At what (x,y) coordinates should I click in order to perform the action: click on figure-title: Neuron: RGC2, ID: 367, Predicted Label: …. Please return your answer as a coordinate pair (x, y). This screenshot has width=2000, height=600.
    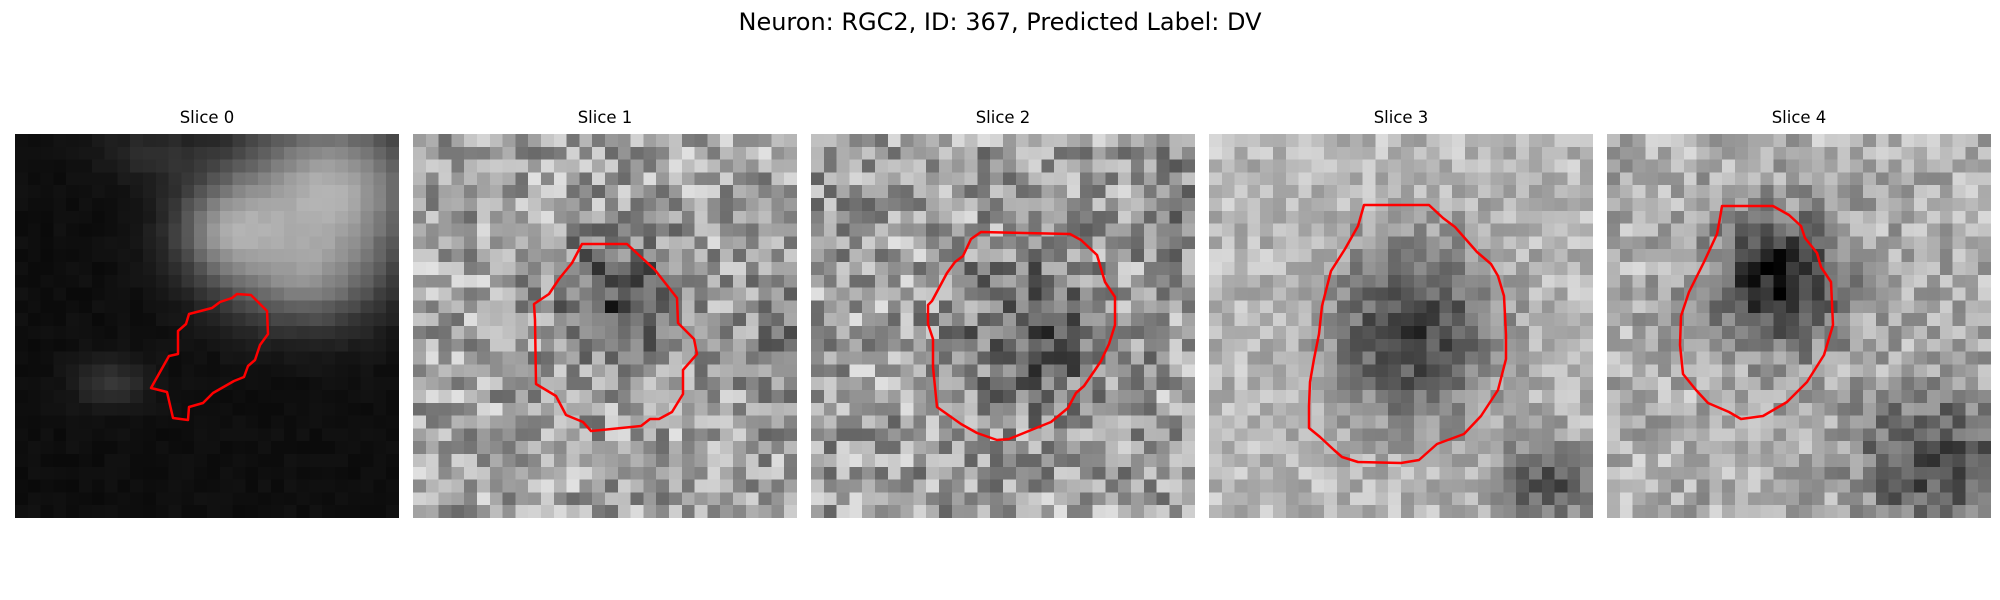
    Looking at the image, I should click on (1000, 22).